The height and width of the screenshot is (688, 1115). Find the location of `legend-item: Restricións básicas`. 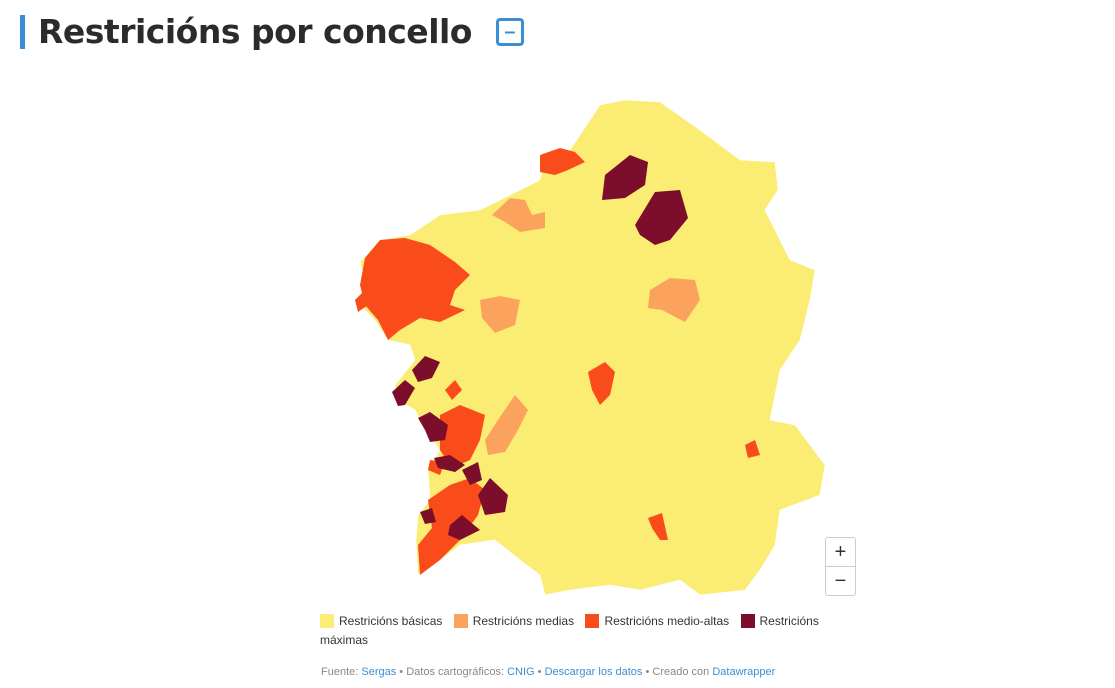

legend-item: Restricións básicas is located at coordinates (381, 621).